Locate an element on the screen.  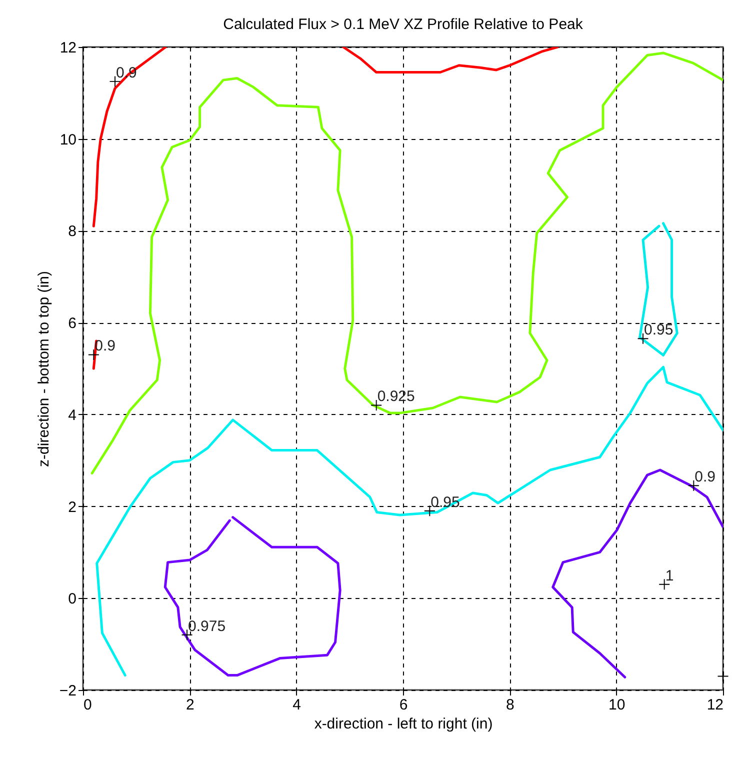
annotation: 0.925 is located at coordinates (396, 397).